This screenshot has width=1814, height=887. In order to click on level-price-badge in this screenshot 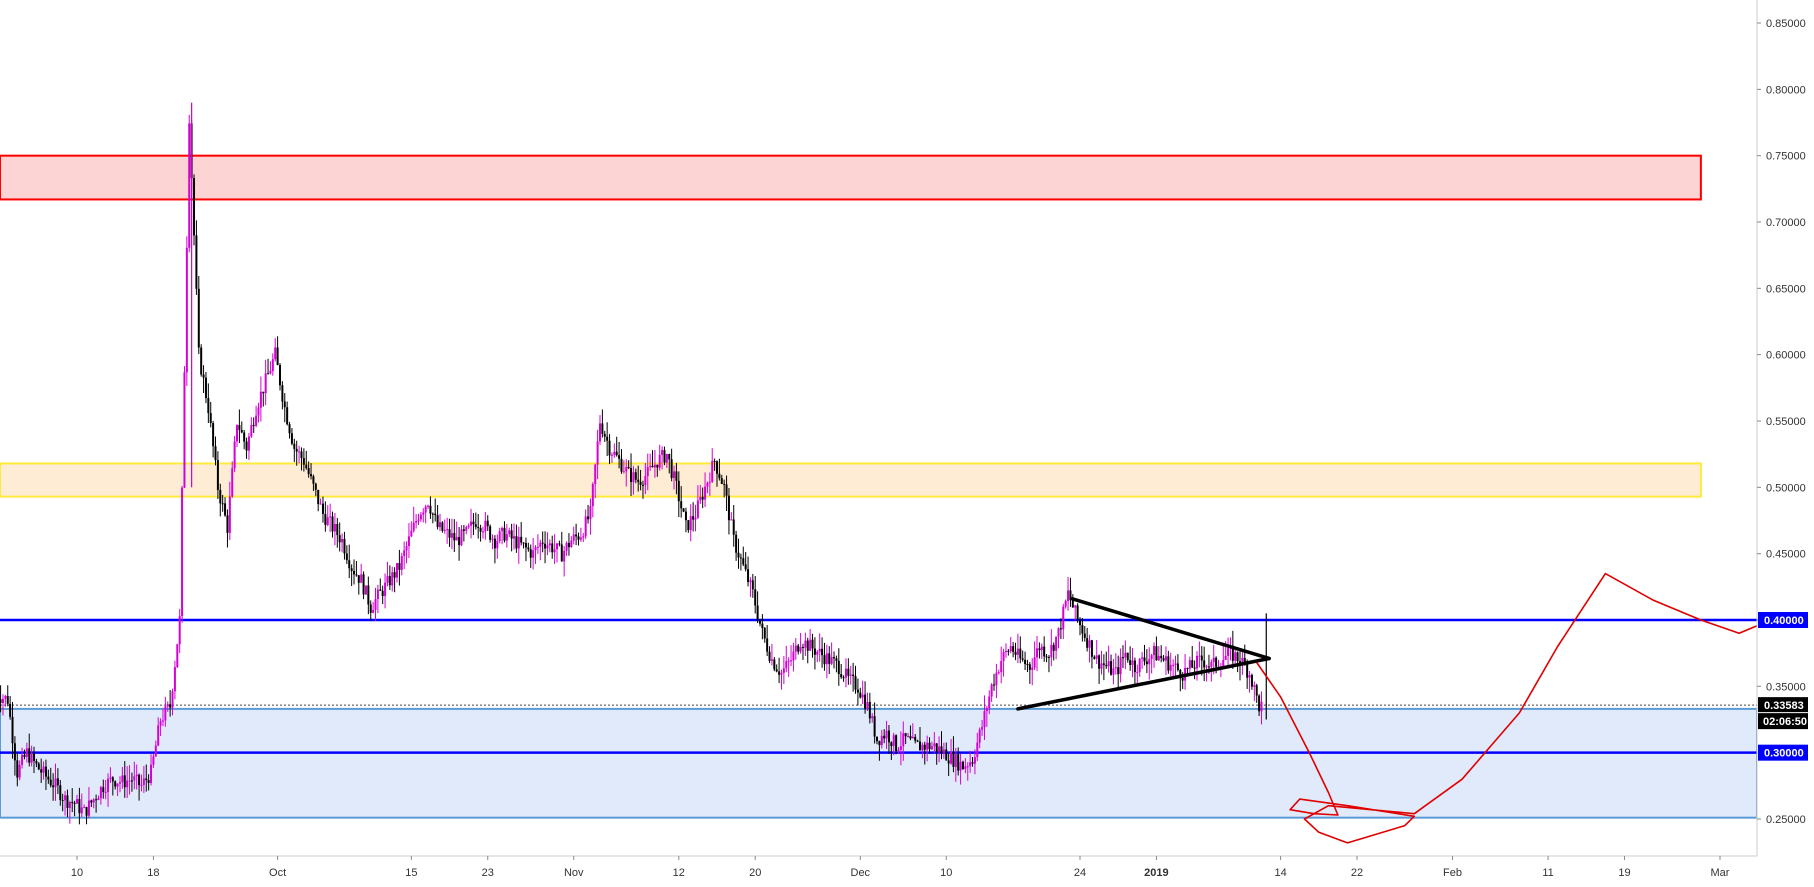, I will do `click(1783, 752)`.